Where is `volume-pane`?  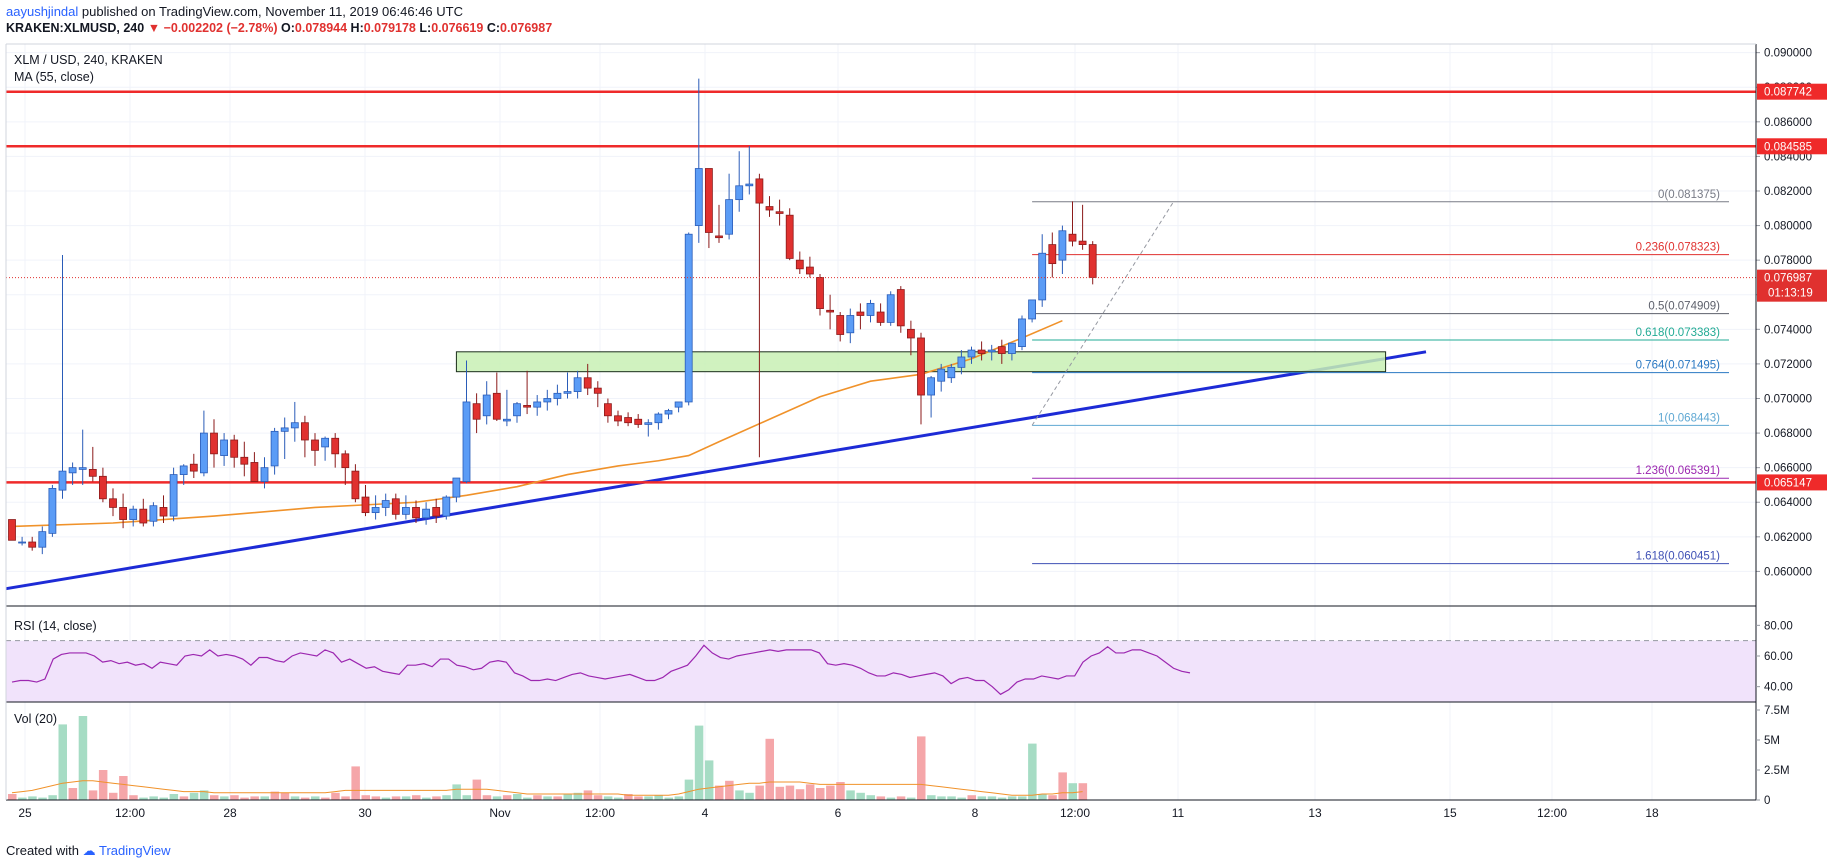
volume-pane is located at coordinates (548, 758).